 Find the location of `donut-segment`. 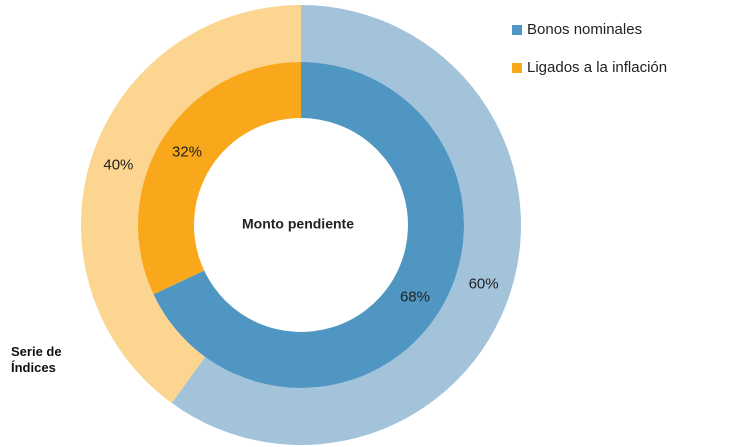

donut-segment is located at coordinates (219, 178).